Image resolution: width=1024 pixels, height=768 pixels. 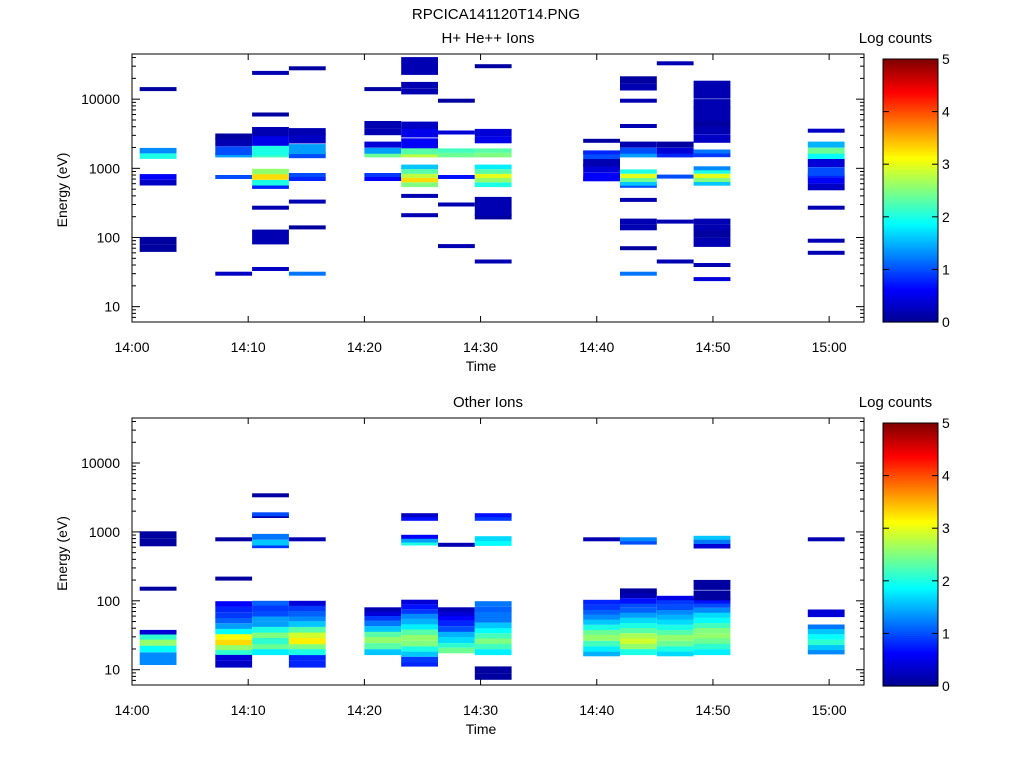 I want to click on x-tick-label: 14:00, so click(x=131, y=347).